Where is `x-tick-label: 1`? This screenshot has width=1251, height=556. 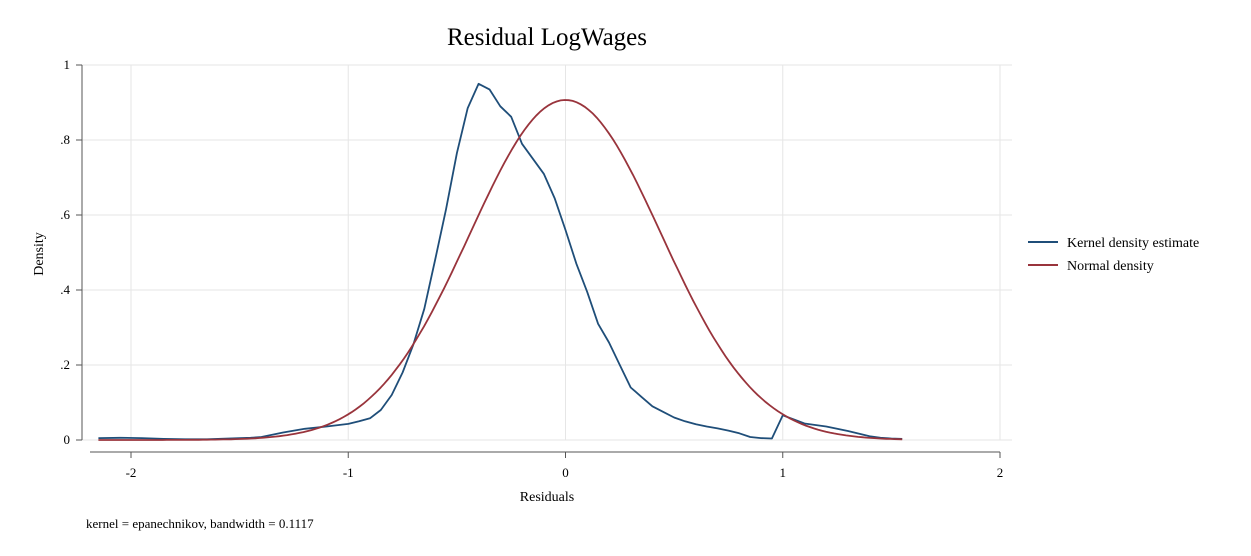
x-tick-label: 1 is located at coordinates (783, 472).